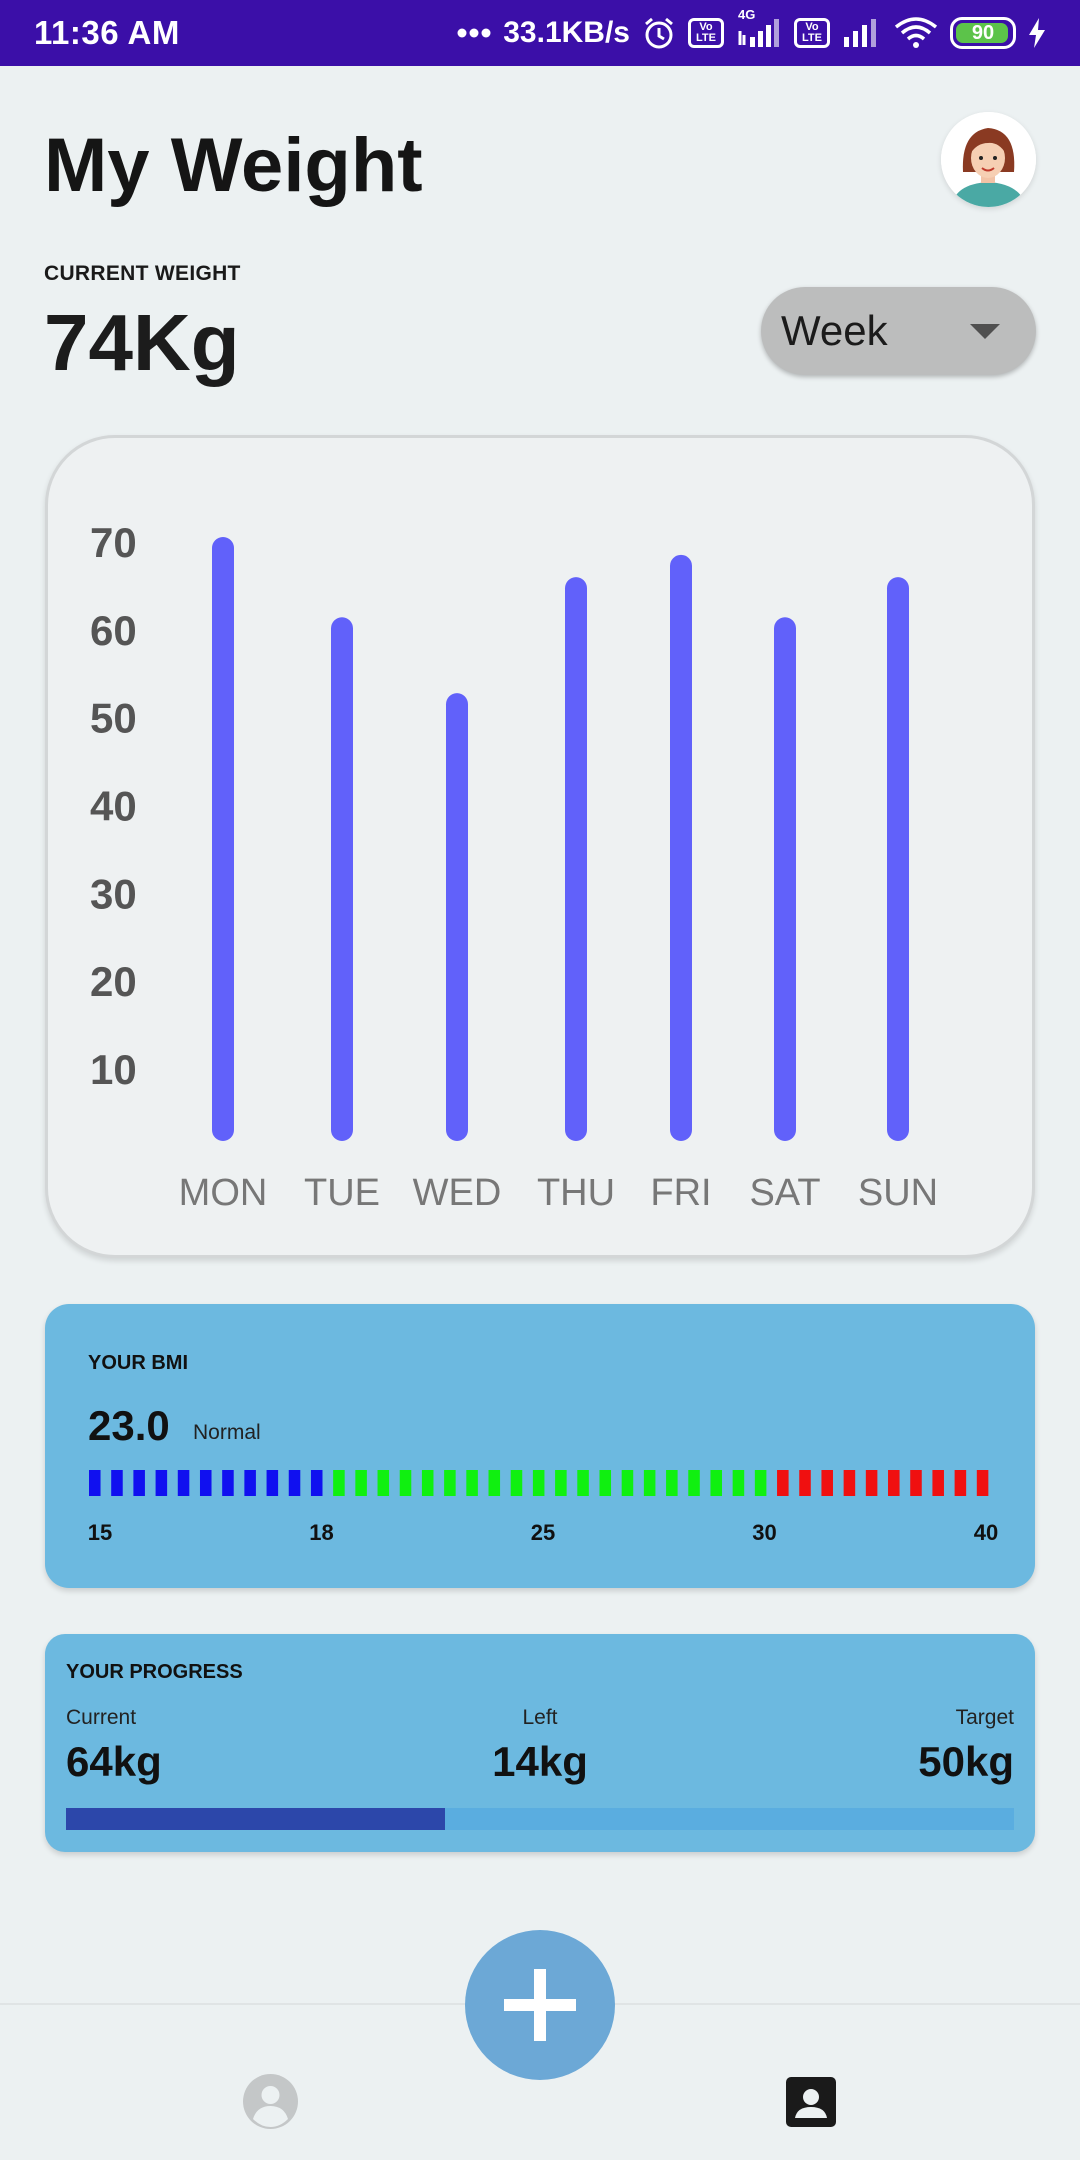 The image size is (1080, 2160). I want to click on volte-label-top-2: Vo, so click(812, 27).